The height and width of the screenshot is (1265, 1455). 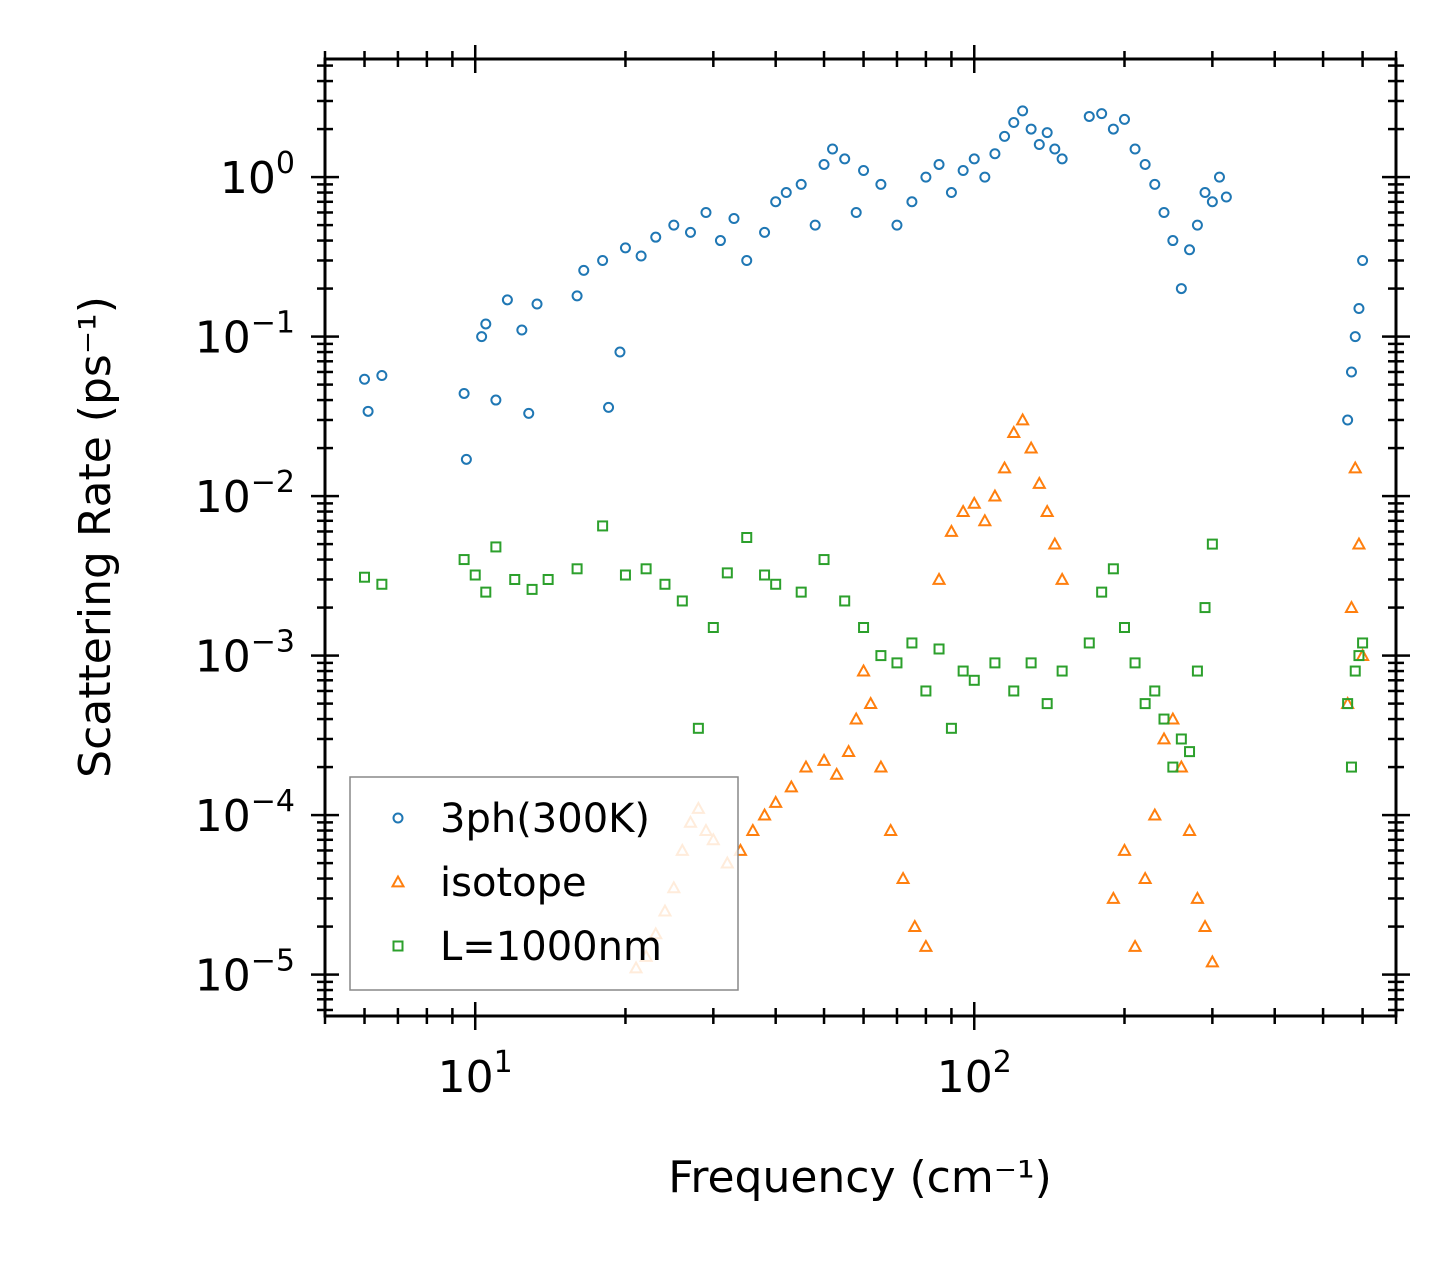 I want to click on y-tick-label: 10⁻³, so click(x=245, y=654).